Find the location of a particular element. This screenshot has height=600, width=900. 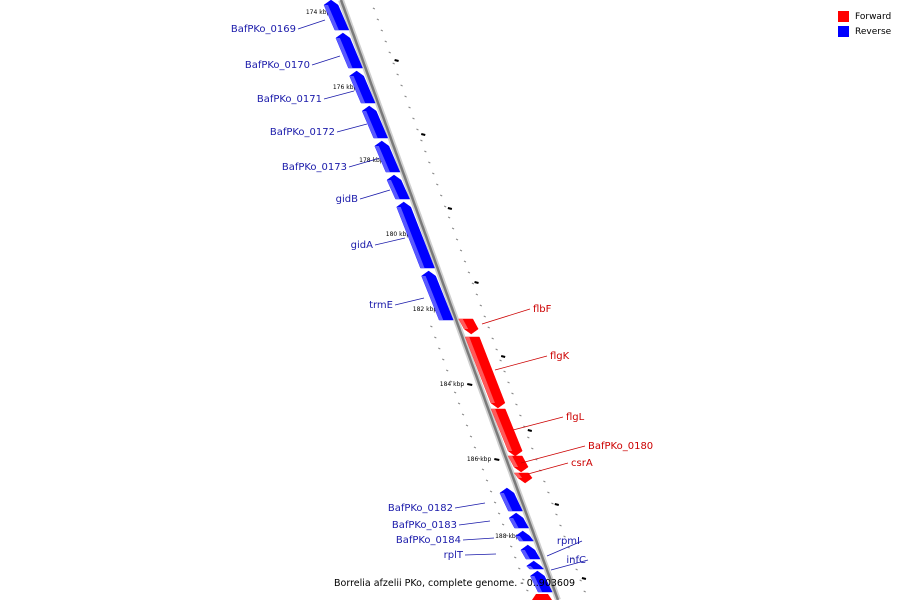

gene-block-infC is located at coordinates (541, 581).